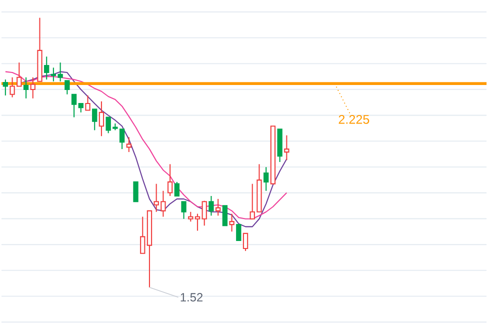  Describe the element at coordinates (354, 119) in the screenshot. I see `text: 2.225` at that location.